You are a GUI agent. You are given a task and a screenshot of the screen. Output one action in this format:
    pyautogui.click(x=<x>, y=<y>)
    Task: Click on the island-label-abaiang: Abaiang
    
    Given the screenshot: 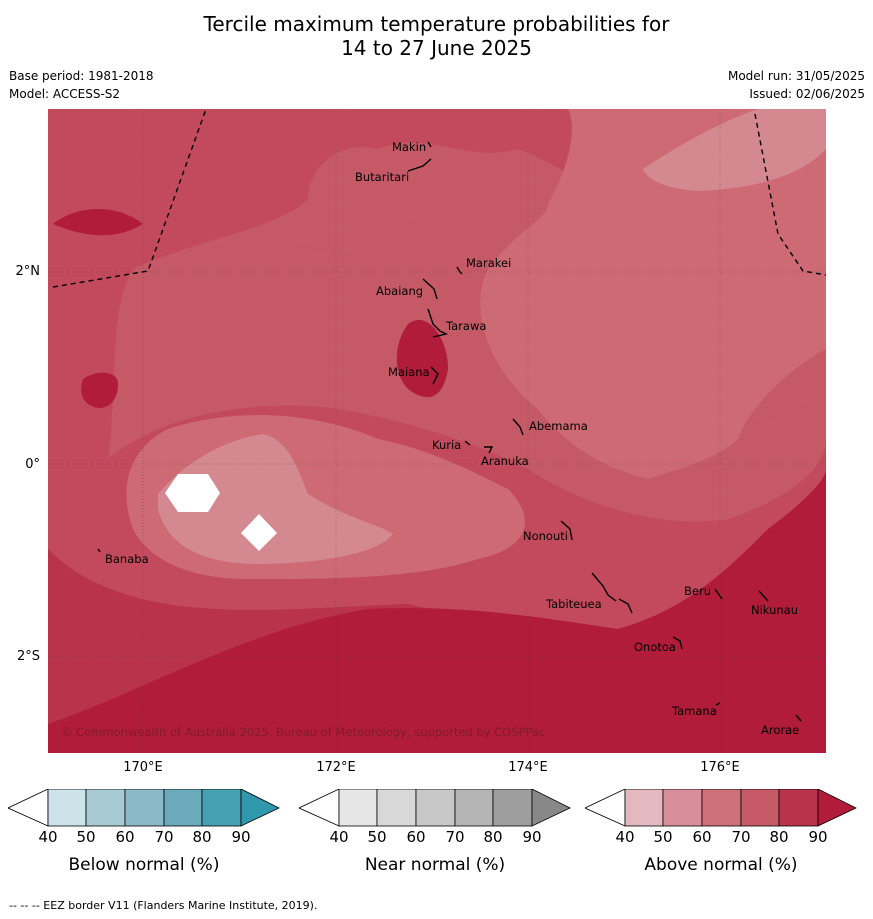 What is the action you would take?
    pyautogui.click(x=399, y=291)
    